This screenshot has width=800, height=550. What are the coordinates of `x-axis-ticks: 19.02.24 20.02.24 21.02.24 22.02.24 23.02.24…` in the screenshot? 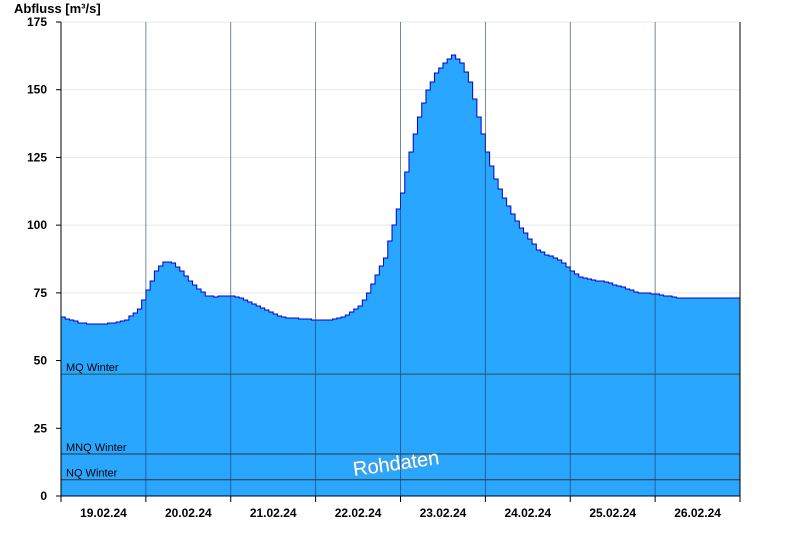 It's located at (400, 508).